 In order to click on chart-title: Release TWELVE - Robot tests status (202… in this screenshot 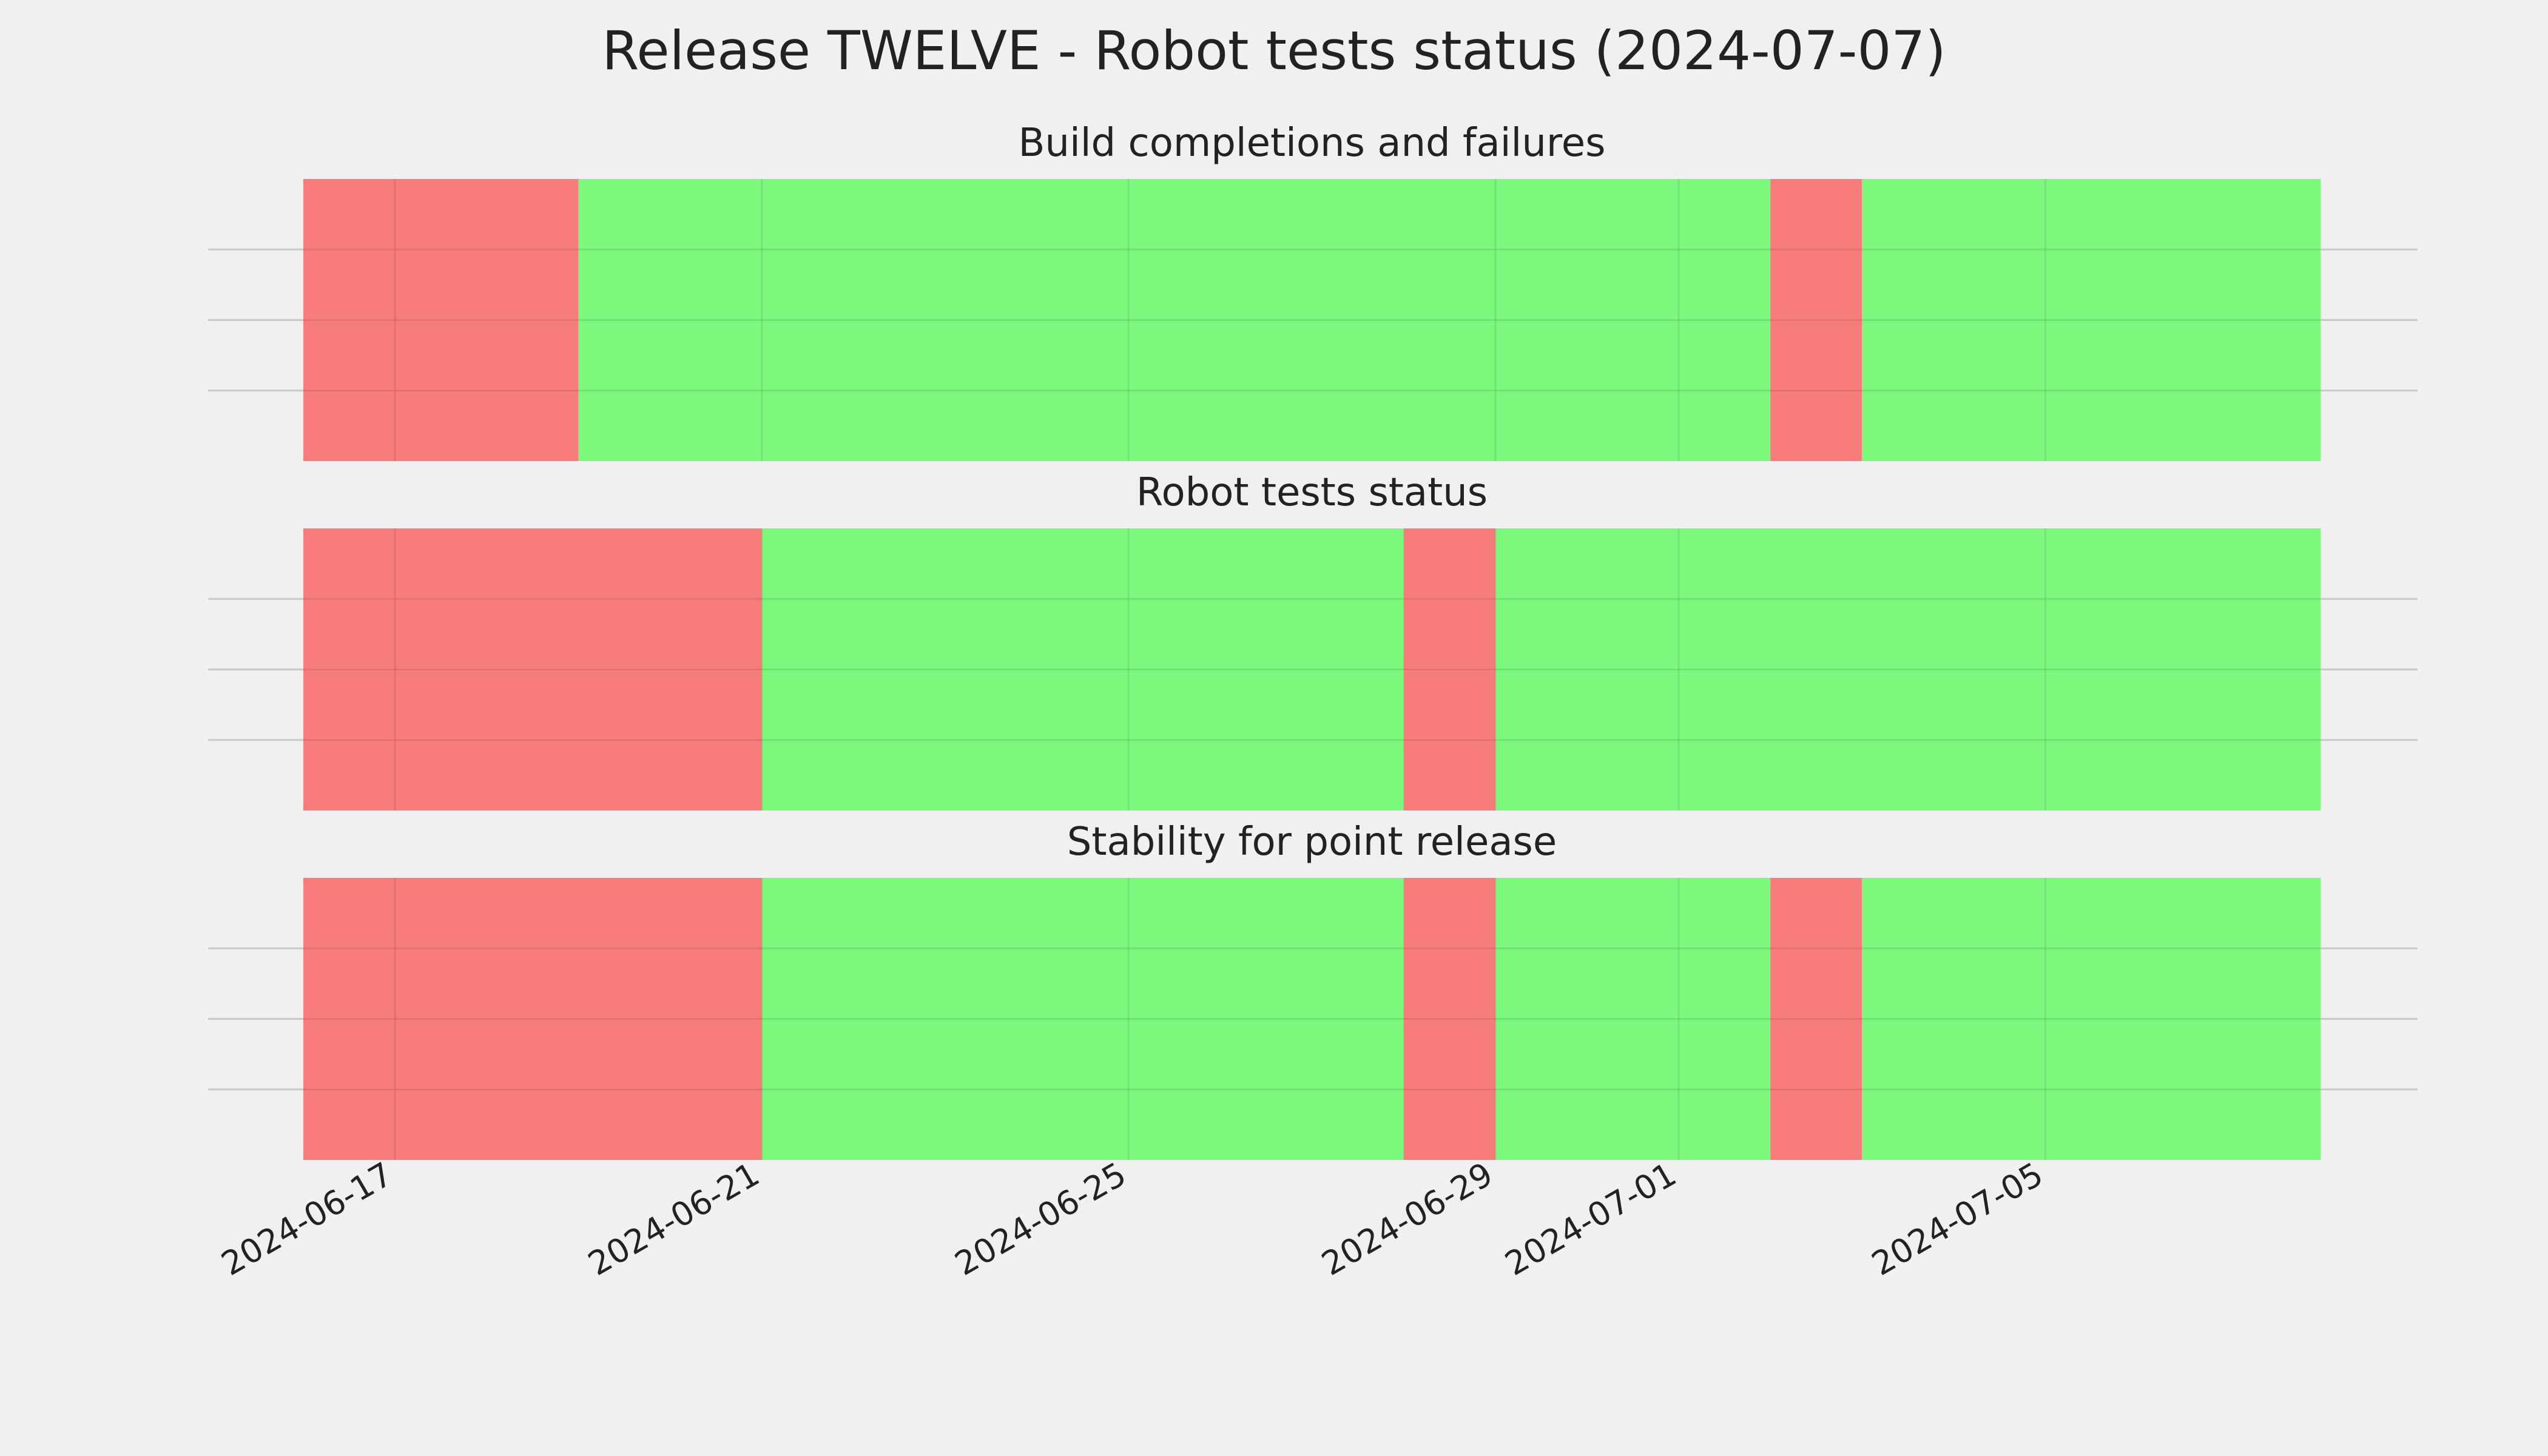, I will do `click(1274, 50)`.